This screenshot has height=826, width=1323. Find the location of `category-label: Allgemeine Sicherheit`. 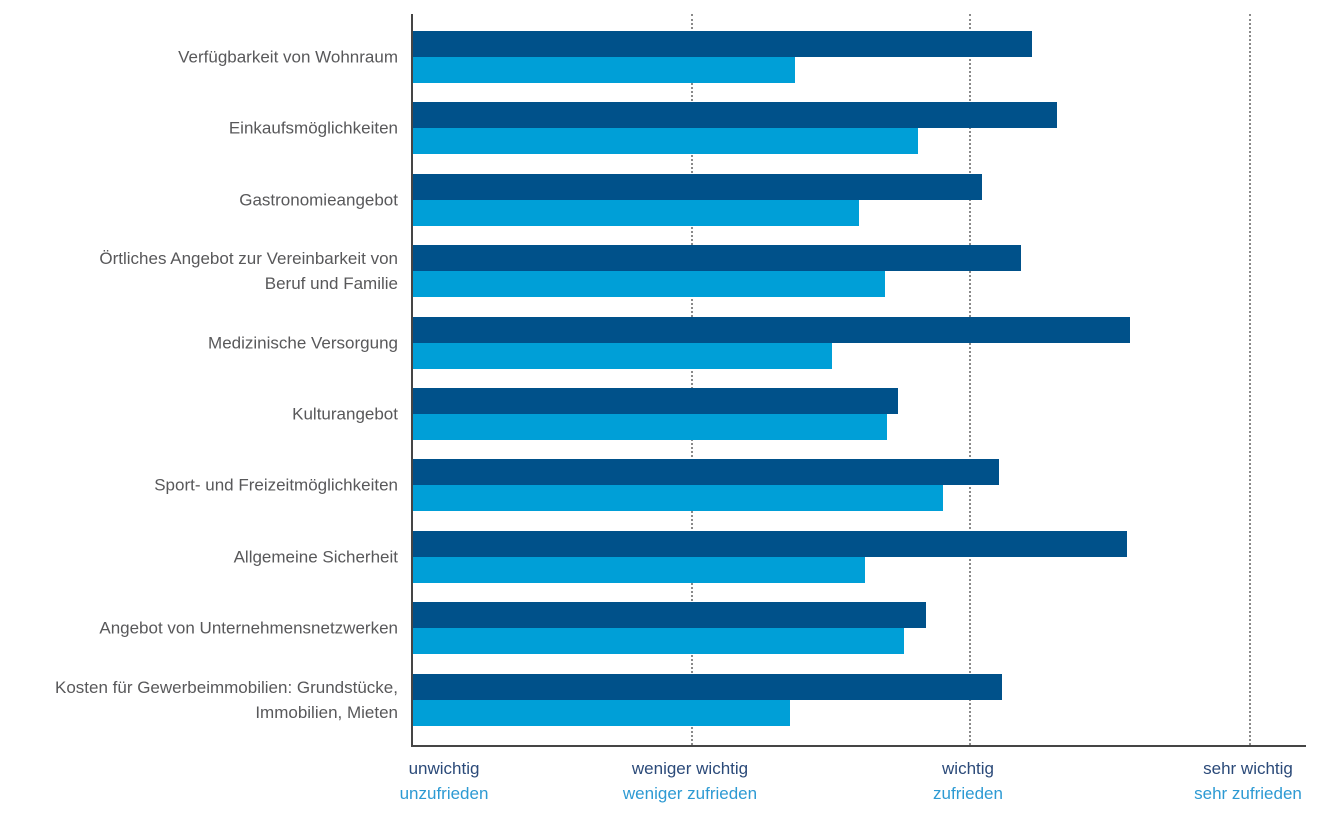

category-label: Allgemeine Sicherheit is located at coordinates (315, 557).